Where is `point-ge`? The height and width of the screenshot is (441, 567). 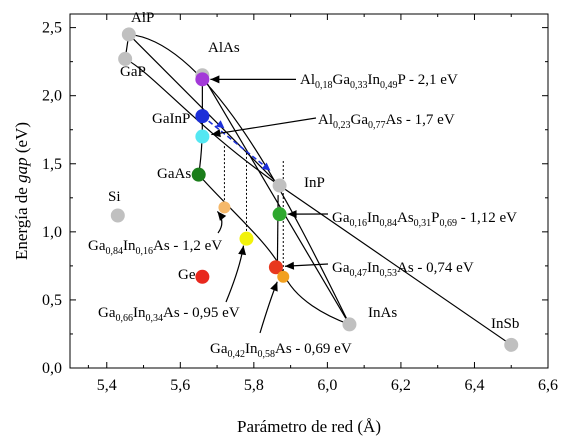 point-ge is located at coordinates (202, 276).